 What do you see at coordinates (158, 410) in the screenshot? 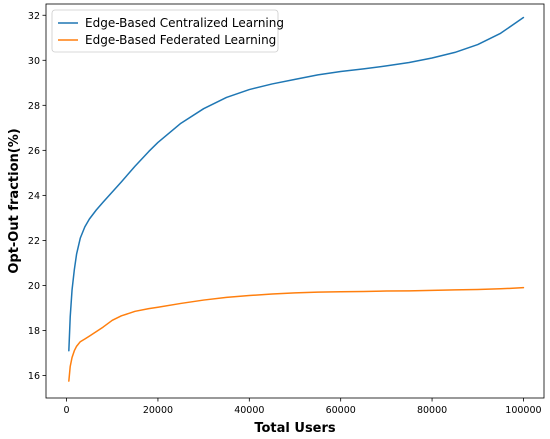
I see `x-tick-label: 20000` at bounding box center [158, 410].